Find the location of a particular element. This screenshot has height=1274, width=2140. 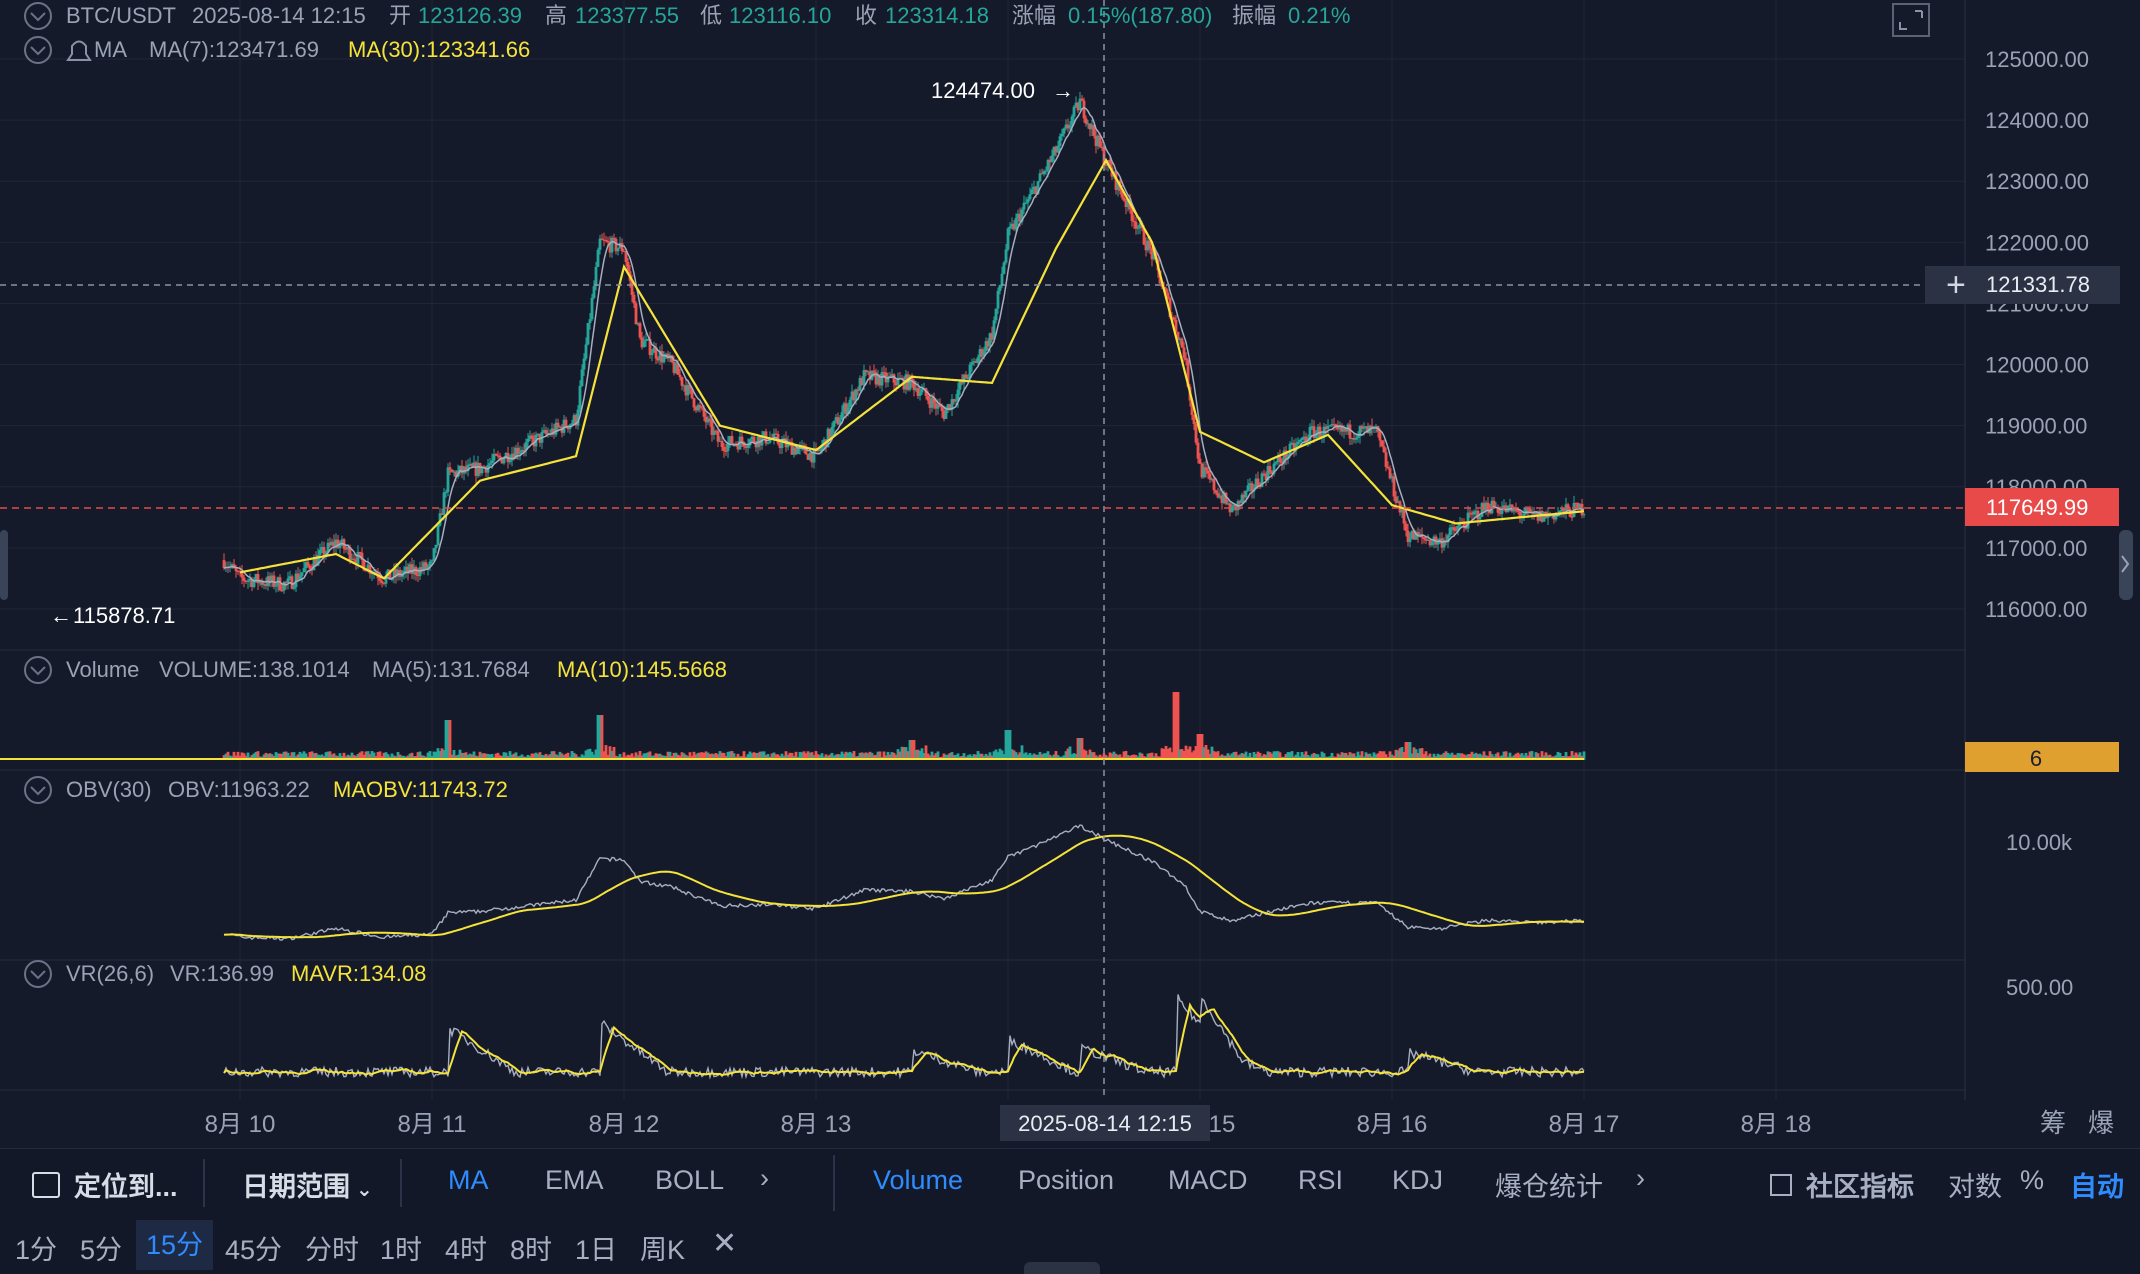

auto-scale-toggle: 自动 is located at coordinates (2097, 1187).